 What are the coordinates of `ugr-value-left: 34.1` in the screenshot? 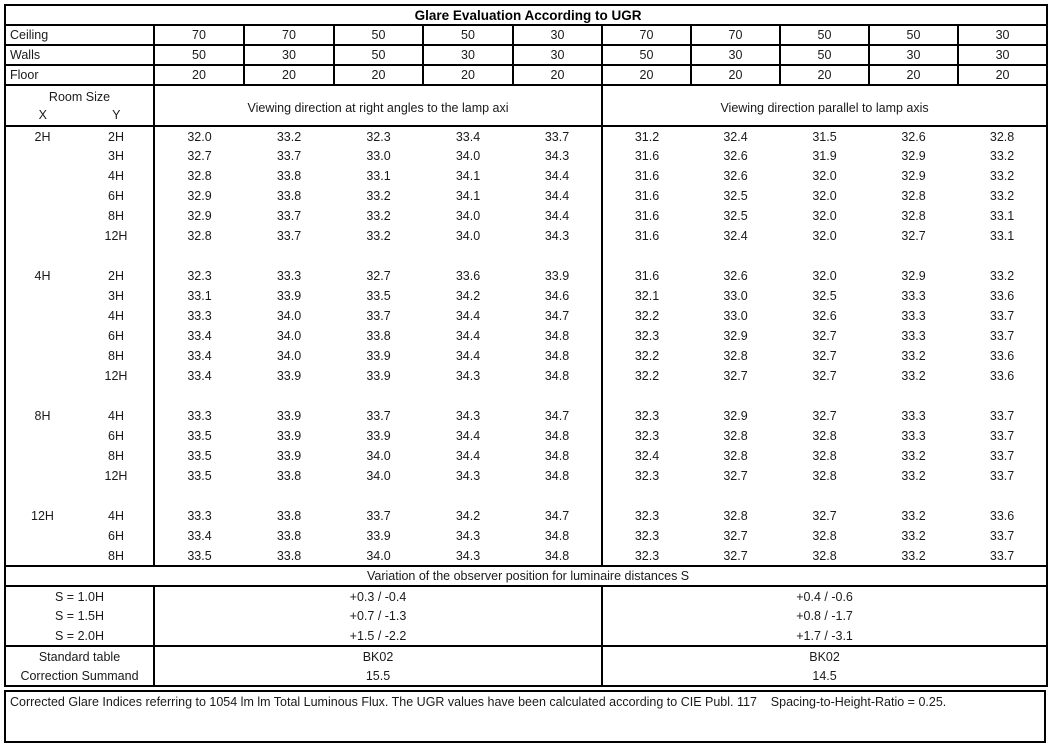 It's located at (468, 196).